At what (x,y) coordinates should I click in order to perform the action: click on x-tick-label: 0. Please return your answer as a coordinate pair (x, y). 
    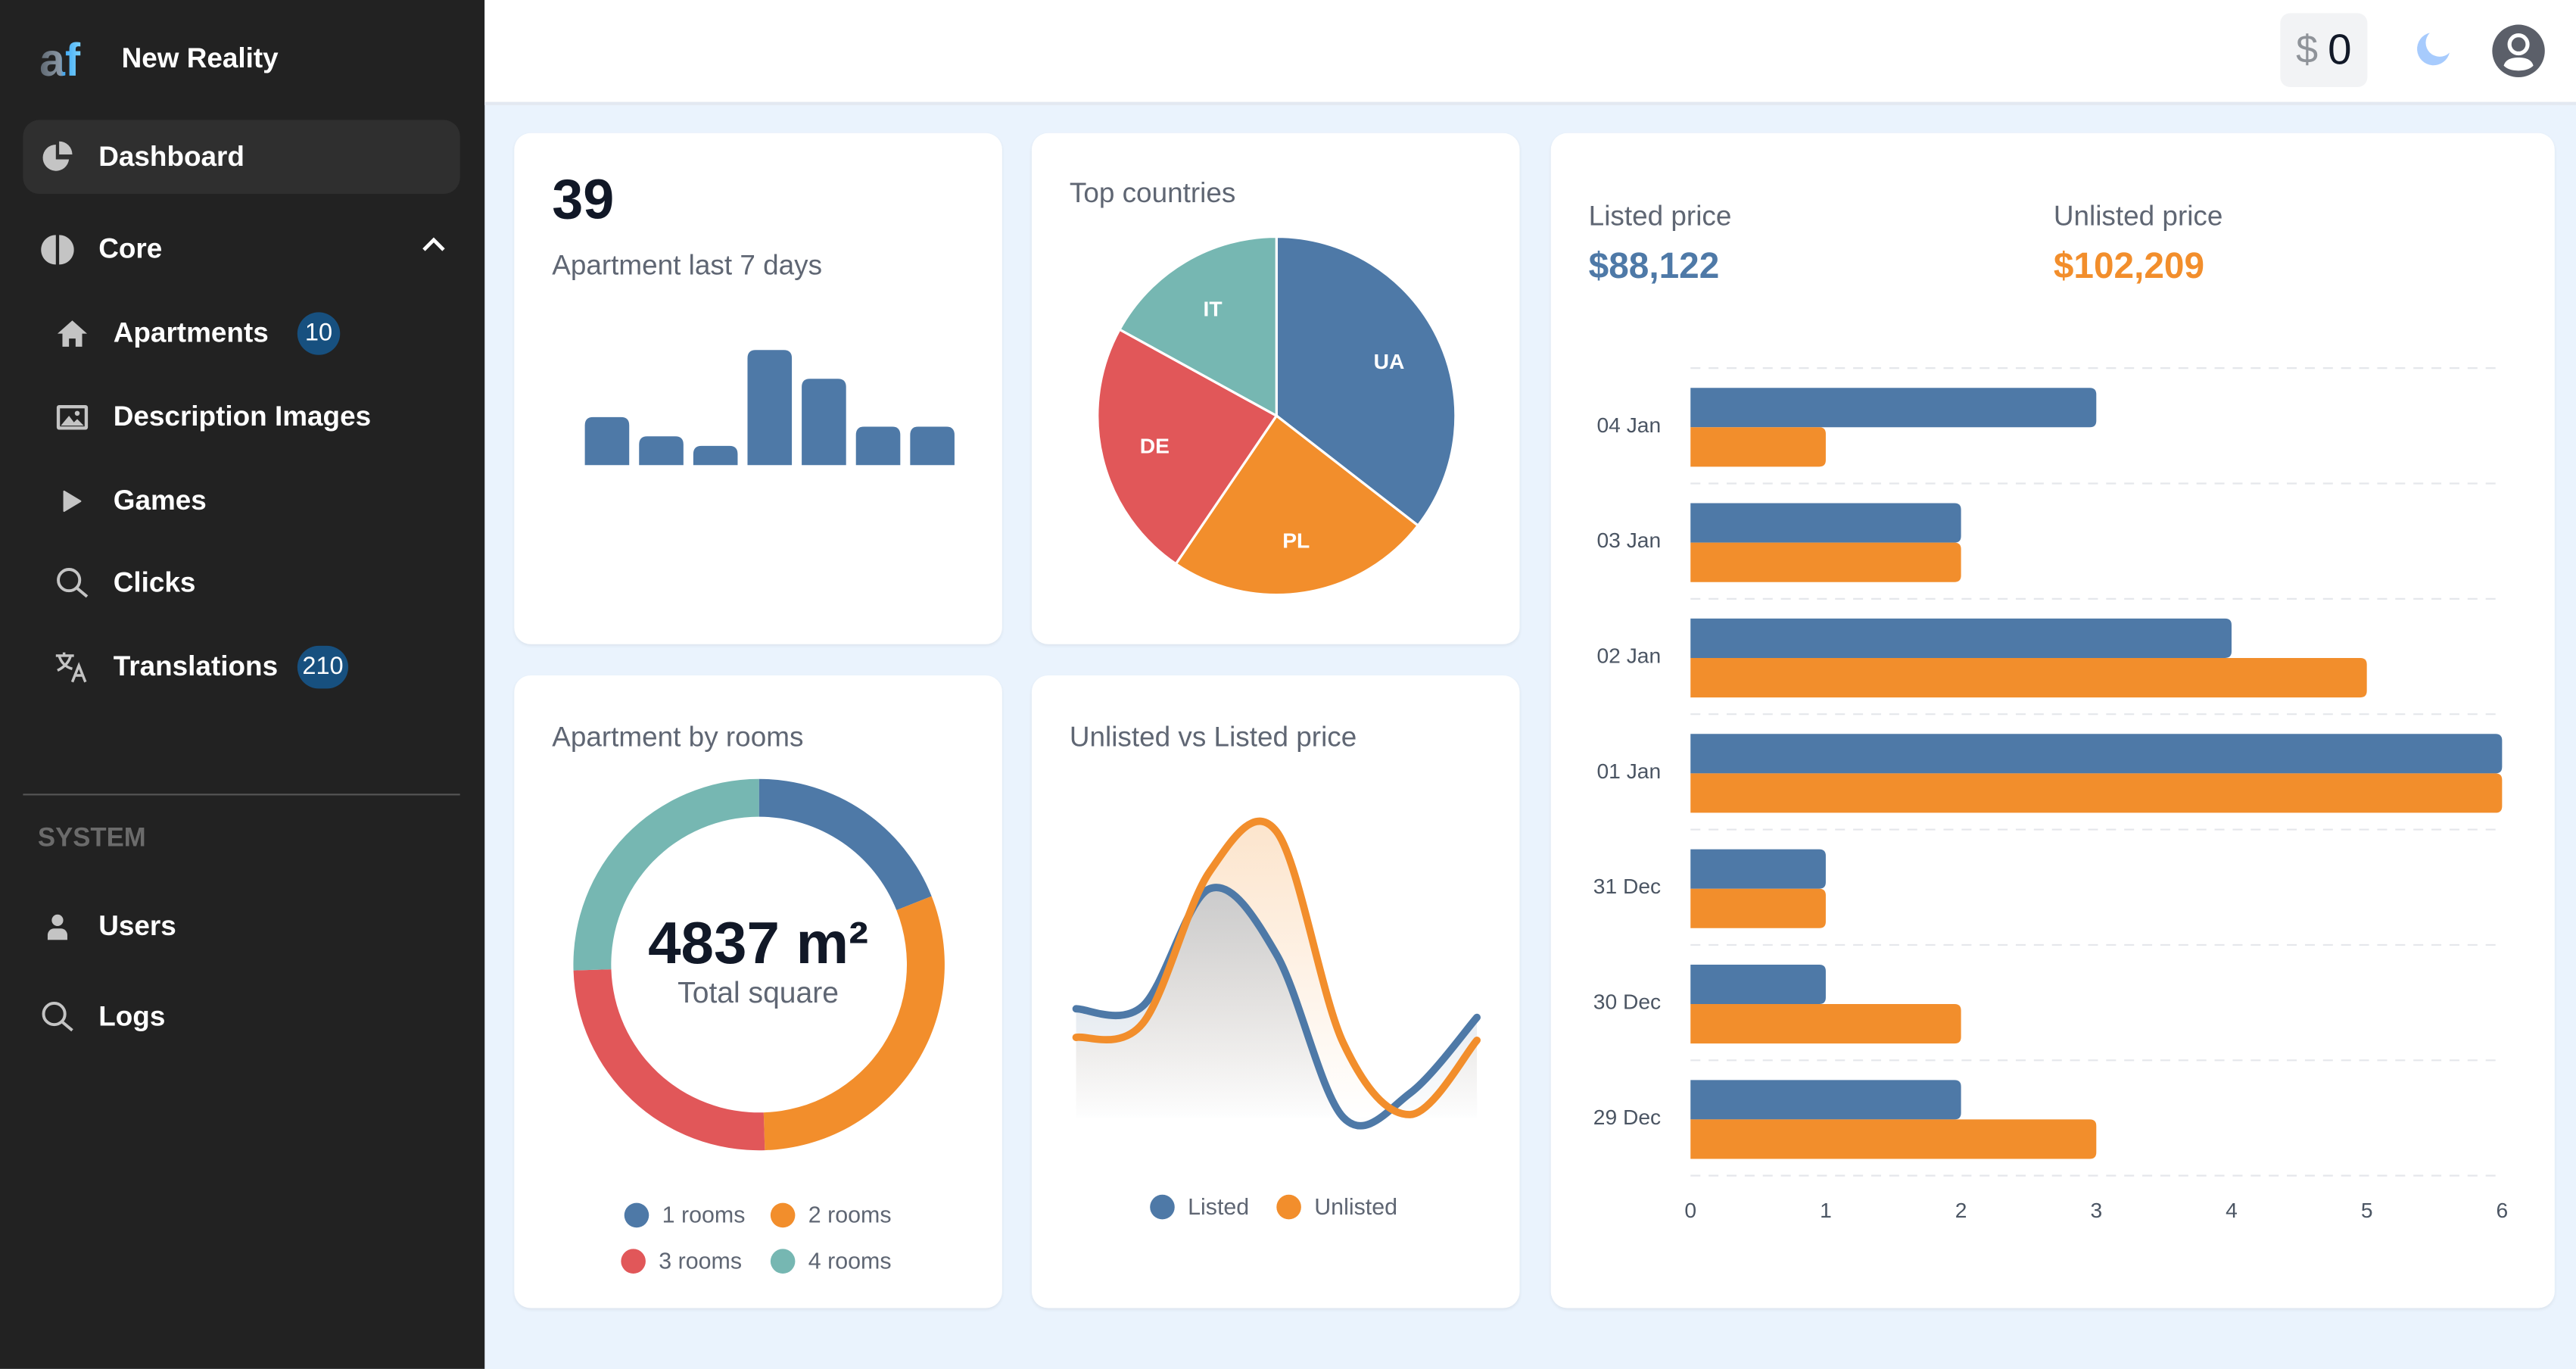
    Looking at the image, I should click on (1690, 1210).